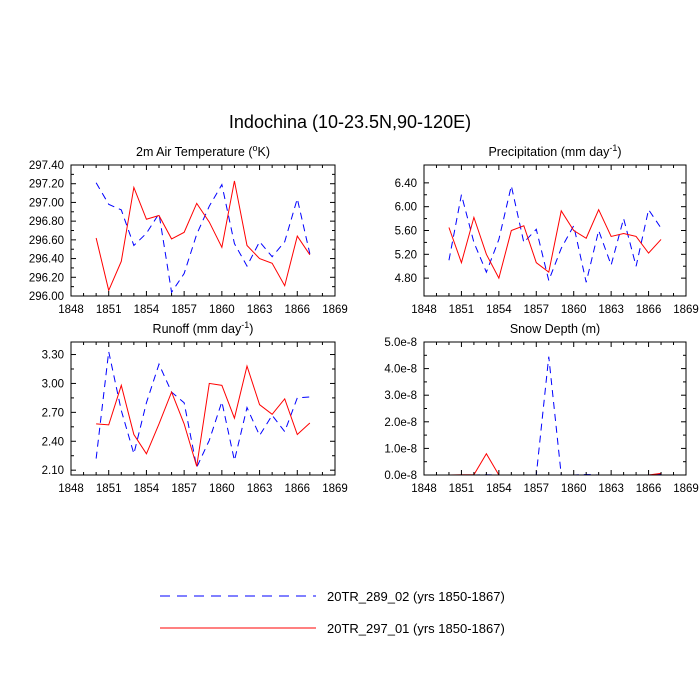 The height and width of the screenshot is (700, 700). I want to click on panel-title-temp: 2m Air Temperature (oK), so click(203, 151).